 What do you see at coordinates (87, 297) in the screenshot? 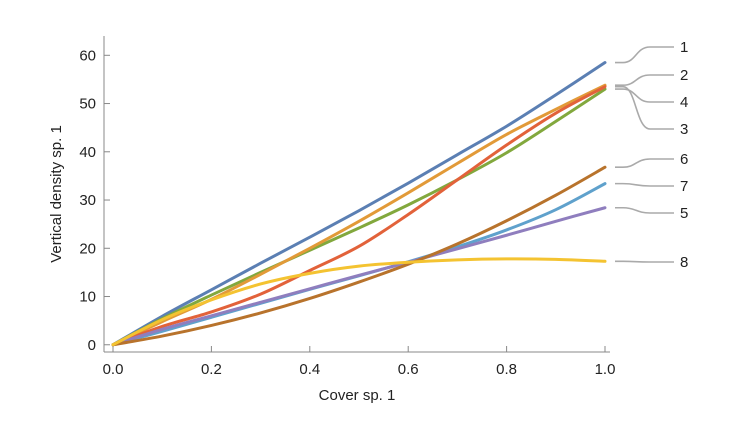
I see `y-tick-label: 10` at bounding box center [87, 297].